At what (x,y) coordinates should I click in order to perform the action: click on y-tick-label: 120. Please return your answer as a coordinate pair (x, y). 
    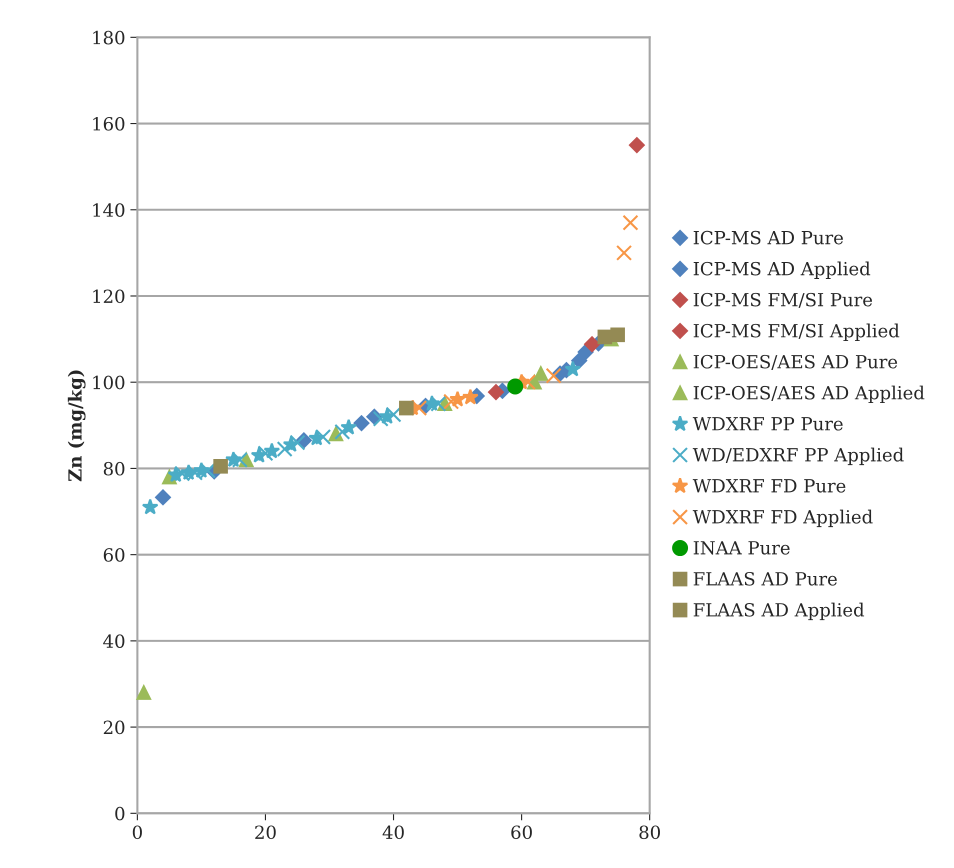
    Looking at the image, I should click on (108, 296).